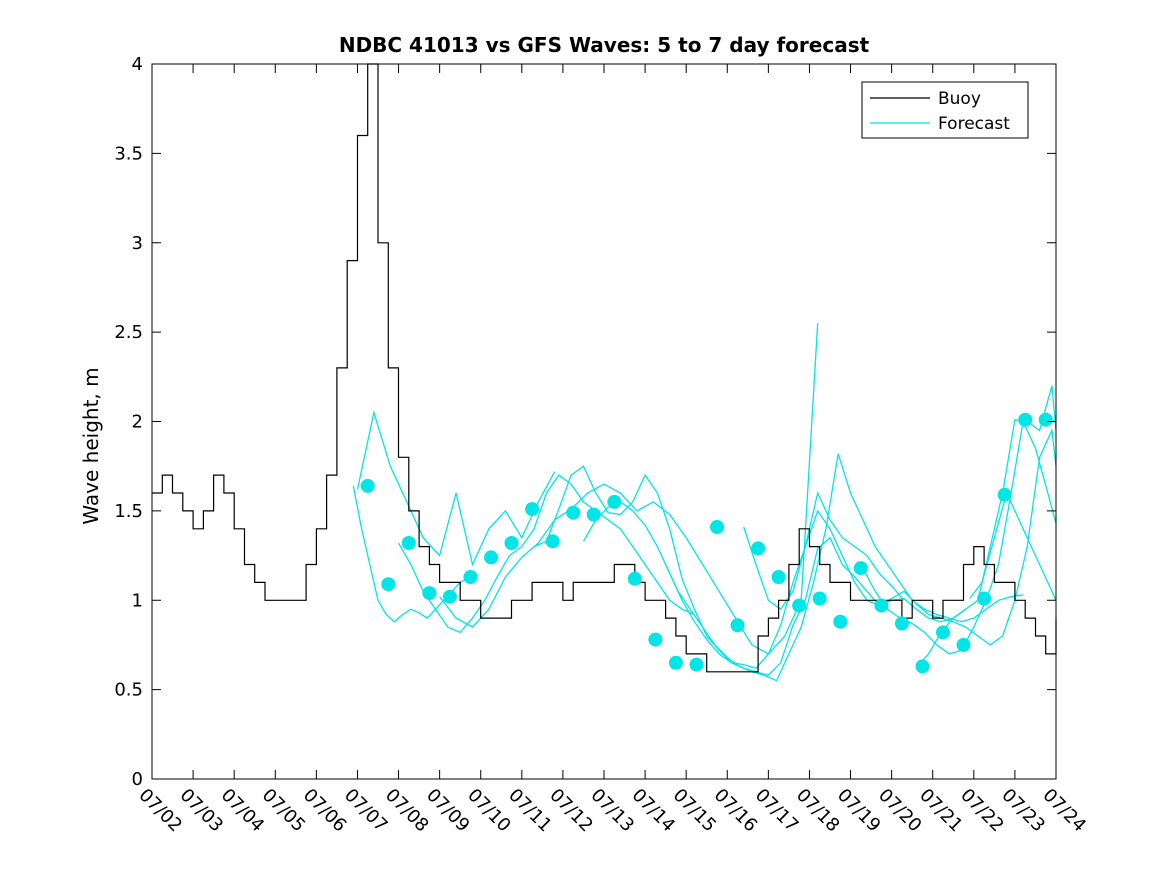 The height and width of the screenshot is (875, 1167). Describe the element at coordinates (137, 779) in the screenshot. I see `y-tick-label: 0` at that location.